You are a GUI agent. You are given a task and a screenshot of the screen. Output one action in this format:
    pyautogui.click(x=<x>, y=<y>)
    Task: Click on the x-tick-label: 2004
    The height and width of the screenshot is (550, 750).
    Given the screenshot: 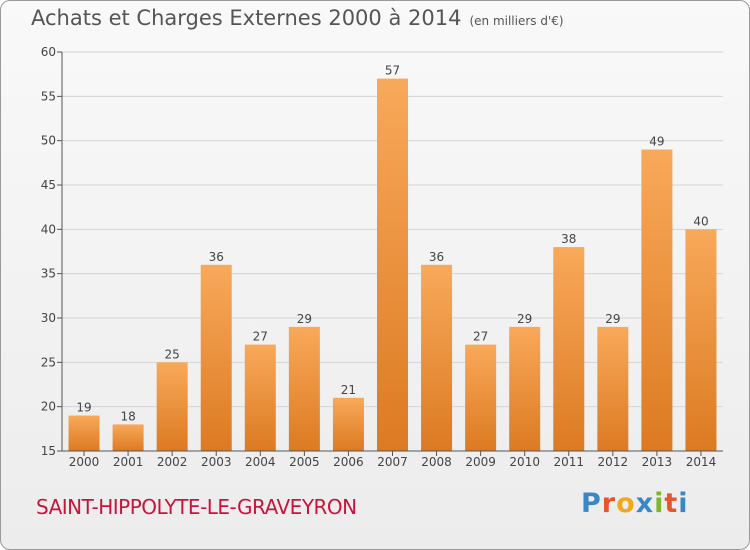 What is the action you would take?
    pyautogui.click(x=260, y=462)
    